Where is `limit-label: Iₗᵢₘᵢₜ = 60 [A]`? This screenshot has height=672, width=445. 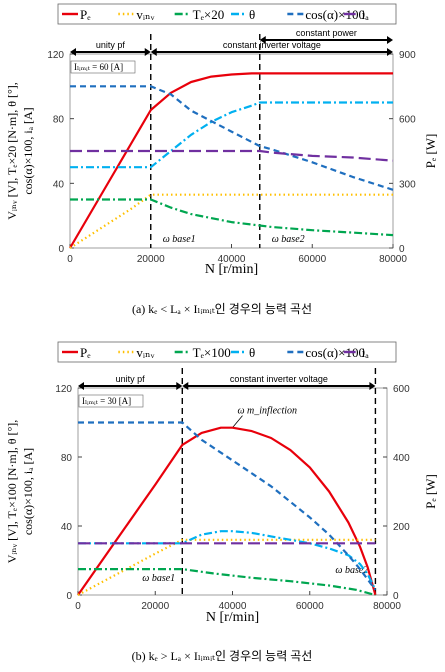
limit-label: Iₗᵢₘᵢₜ = 60 [A] is located at coordinates (98, 67).